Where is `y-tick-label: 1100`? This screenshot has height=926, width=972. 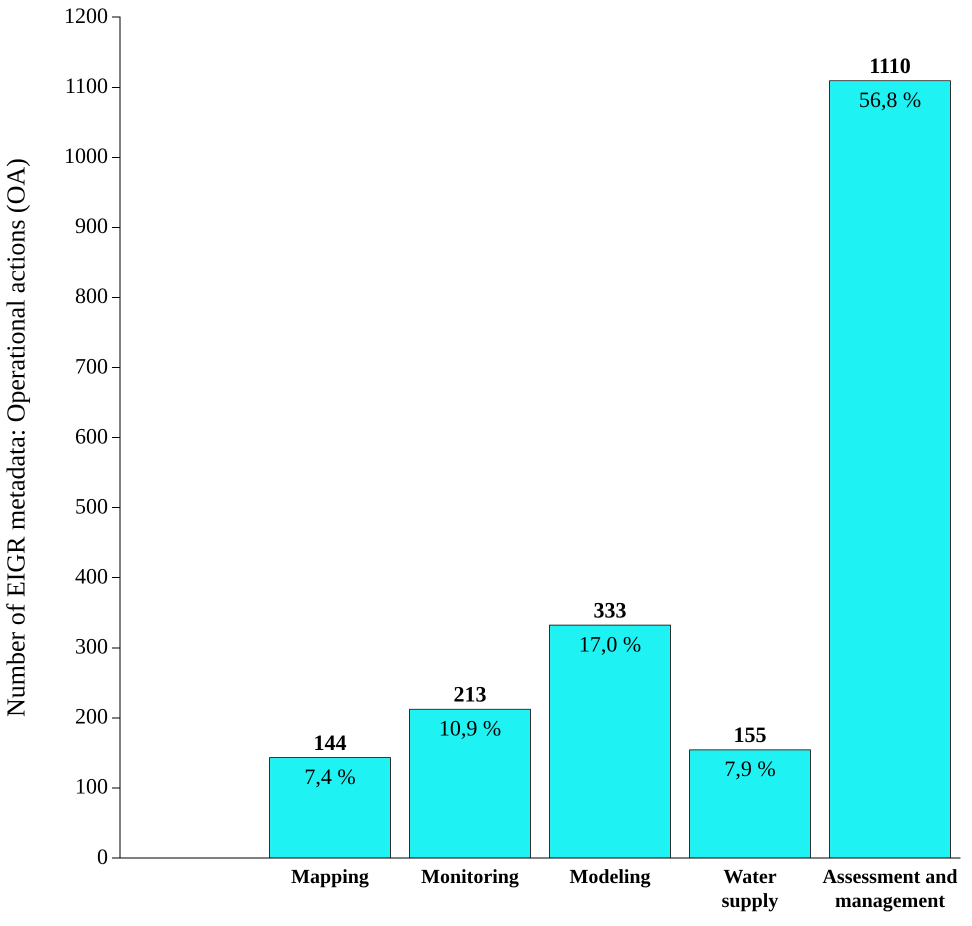 y-tick-label: 1100 is located at coordinates (86, 85).